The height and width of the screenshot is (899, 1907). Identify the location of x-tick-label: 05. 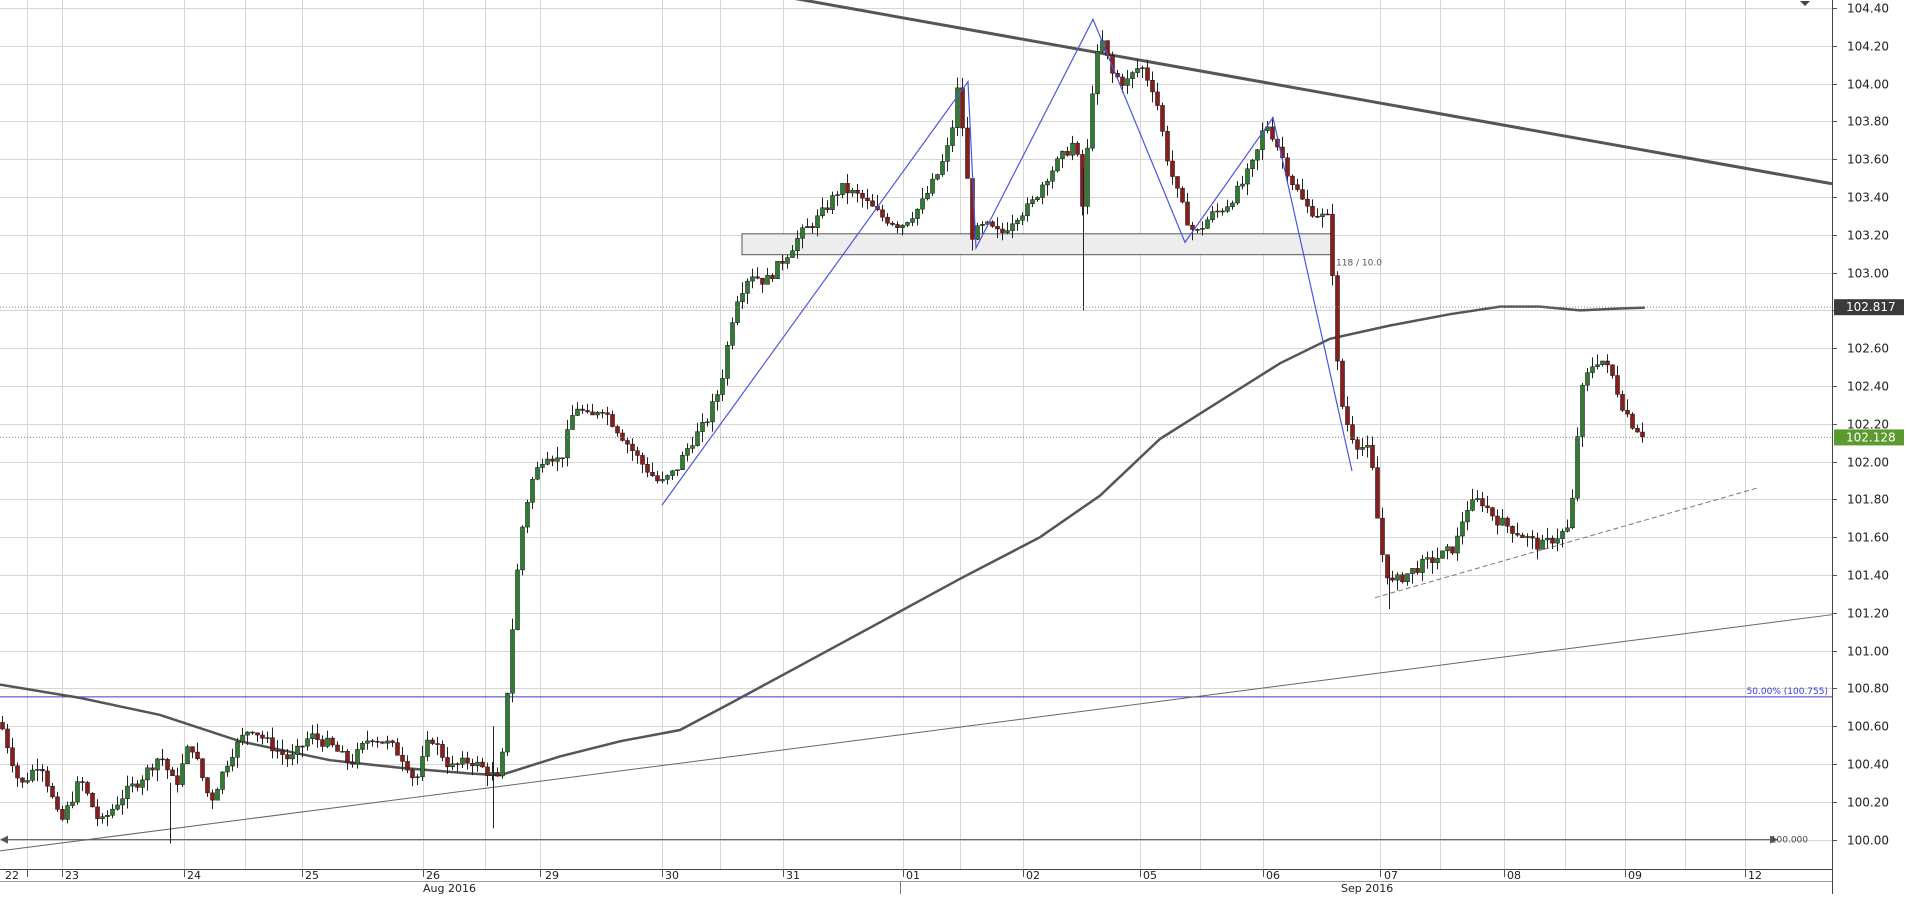
(1150, 875).